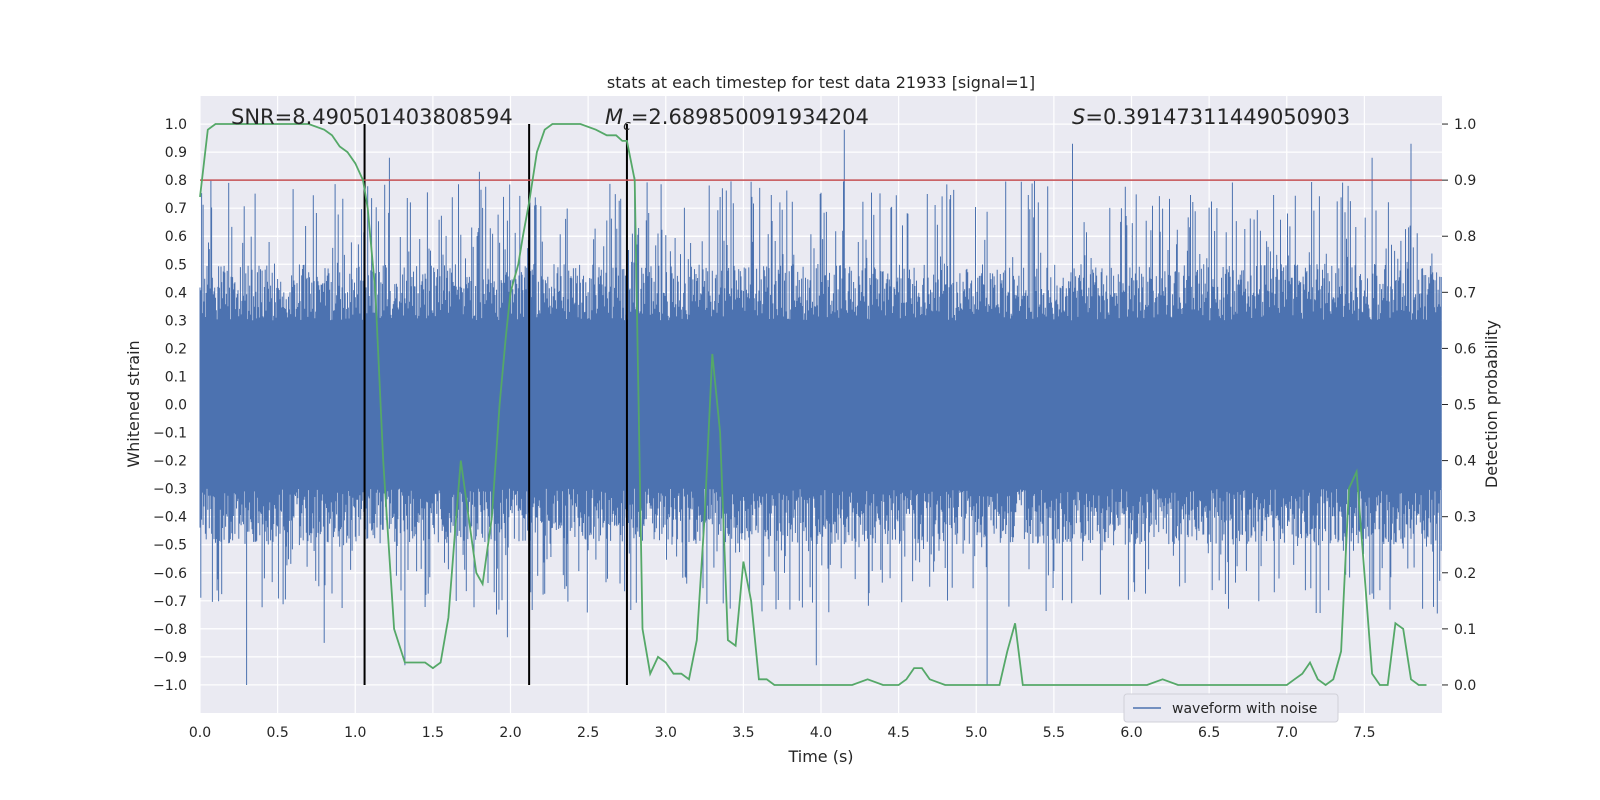  Describe the element at coordinates (133, 403) in the screenshot. I see `y-axis-label-left: Whitened strain` at that location.